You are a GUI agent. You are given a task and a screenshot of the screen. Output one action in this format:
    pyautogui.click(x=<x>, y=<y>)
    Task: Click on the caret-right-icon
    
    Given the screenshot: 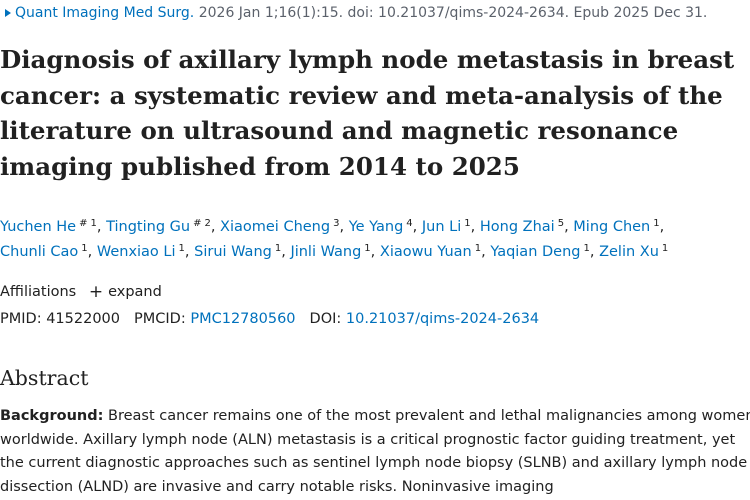 What is the action you would take?
    pyautogui.click(x=8, y=12)
    